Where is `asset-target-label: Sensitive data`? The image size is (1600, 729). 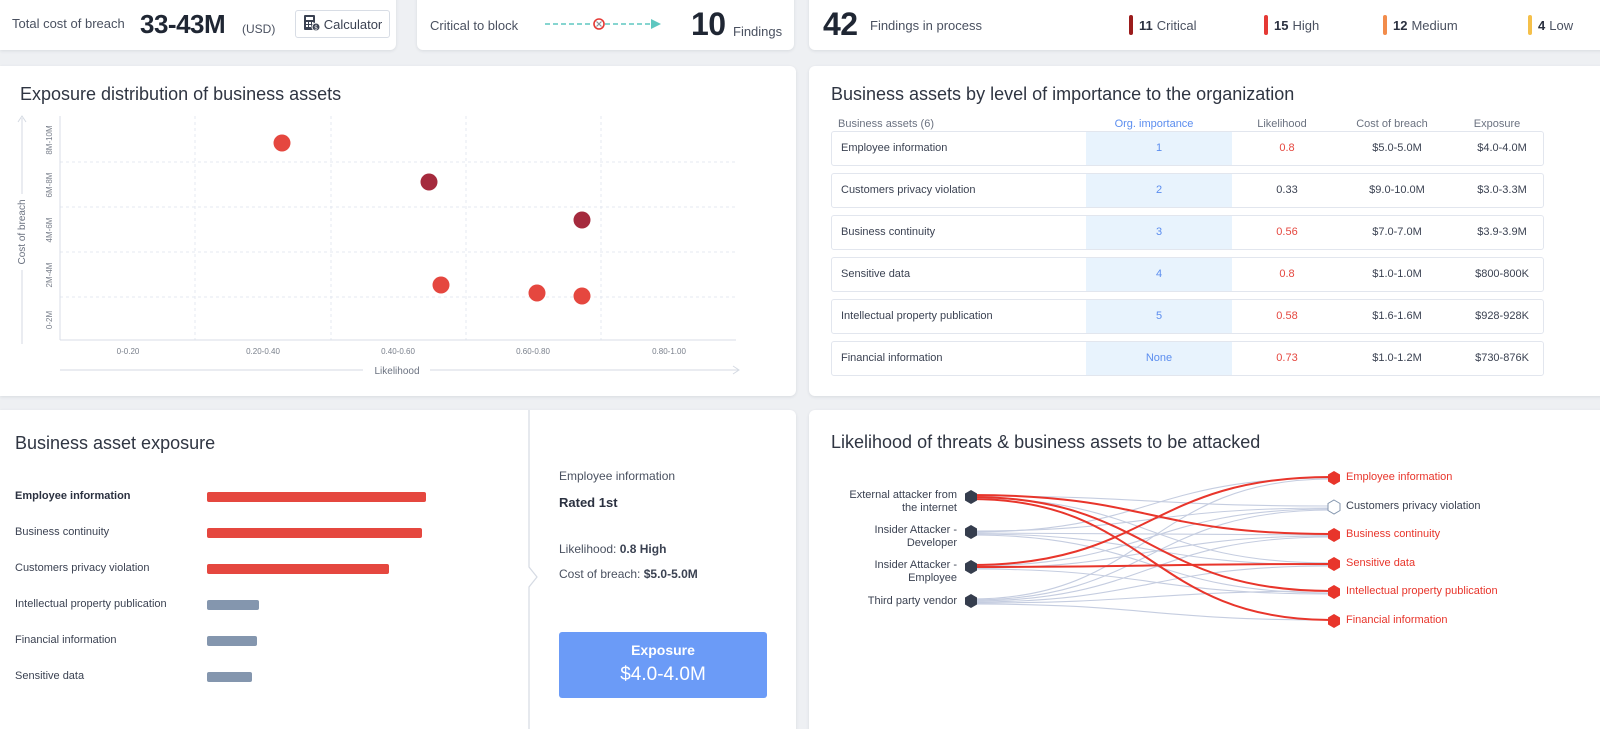
asset-target-label: Sensitive data is located at coordinates (1381, 563).